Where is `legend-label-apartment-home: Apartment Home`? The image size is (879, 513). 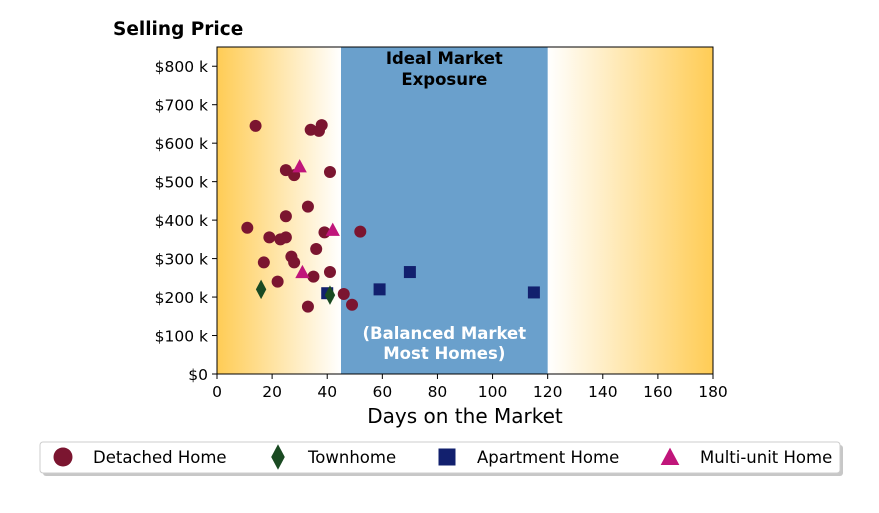
legend-label-apartment-home: Apartment Home is located at coordinates (548, 457).